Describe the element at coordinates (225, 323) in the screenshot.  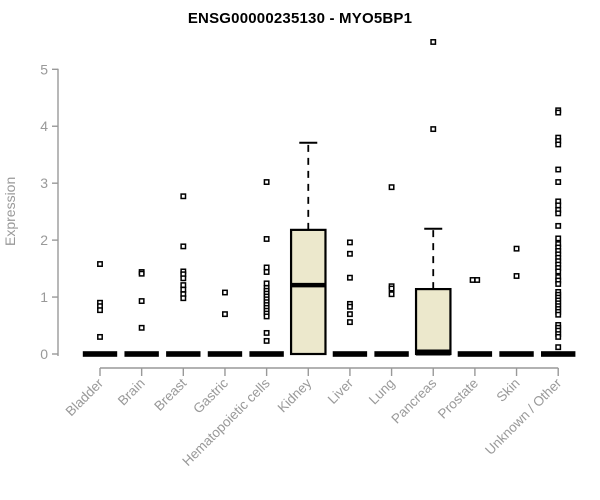
I see `box-gastric` at that location.